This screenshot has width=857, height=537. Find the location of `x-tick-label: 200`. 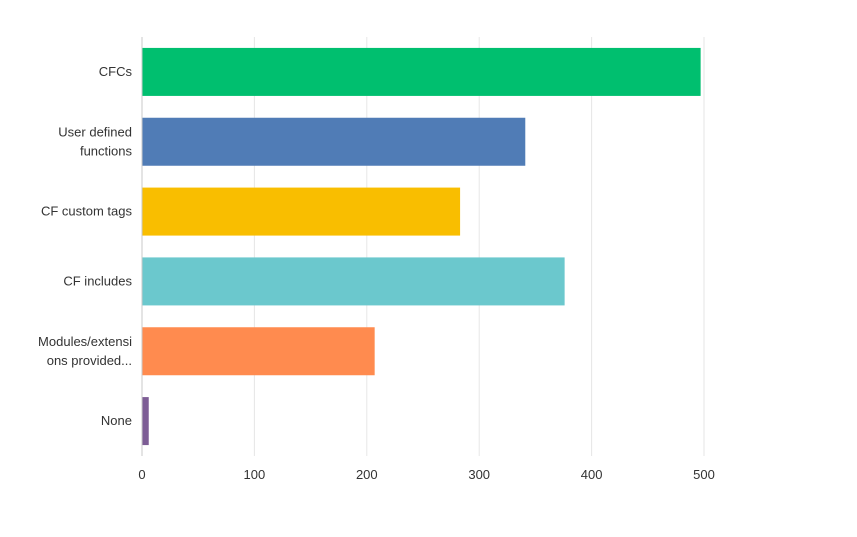

x-tick-label: 200 is located at coordinates (367, 474).